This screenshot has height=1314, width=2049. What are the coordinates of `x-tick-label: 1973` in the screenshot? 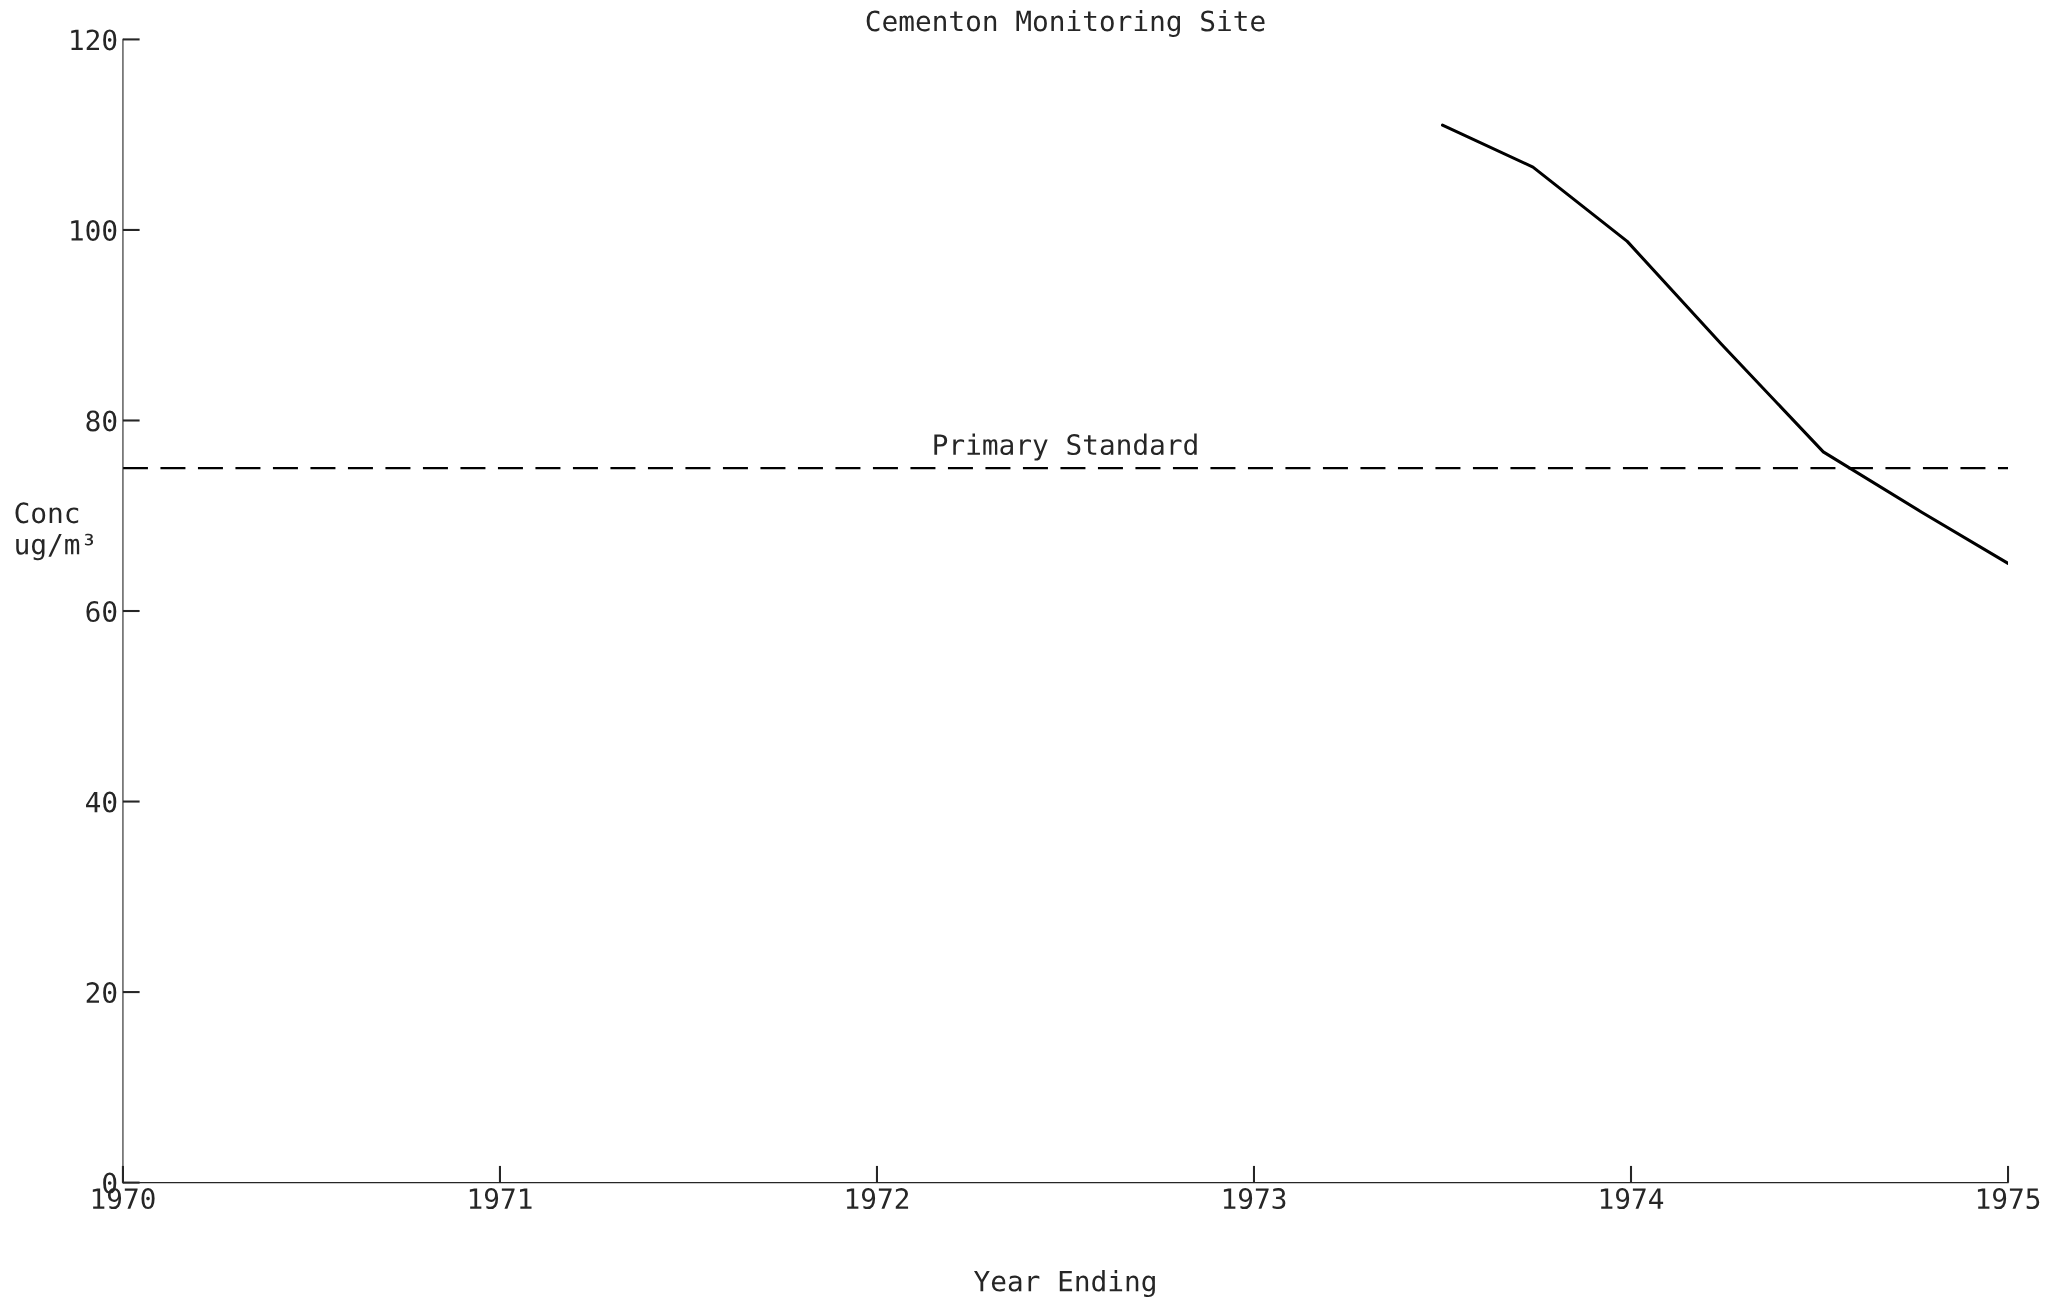 It's located at (1254, 1199).